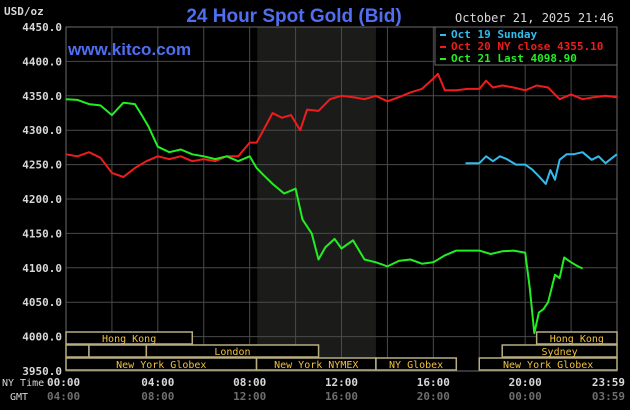 This screenshot has width=630, height=410. I want to click on x-tick-label-ny: 20:00, so click(525, 382).